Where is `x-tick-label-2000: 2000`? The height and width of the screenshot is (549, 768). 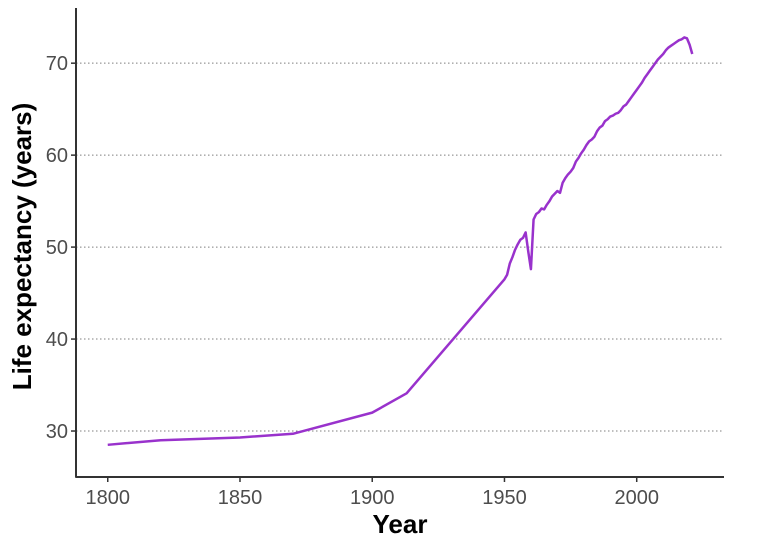
x-tick-label-2000: 2000 is located at coordinates (636, 498).